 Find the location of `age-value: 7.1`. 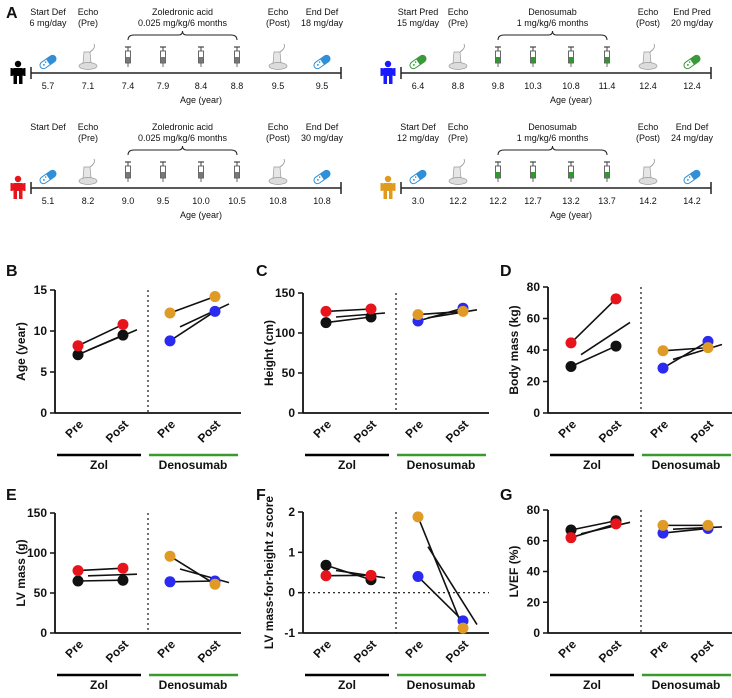

age-value: 7.1 is located at coordinates (88, 86).